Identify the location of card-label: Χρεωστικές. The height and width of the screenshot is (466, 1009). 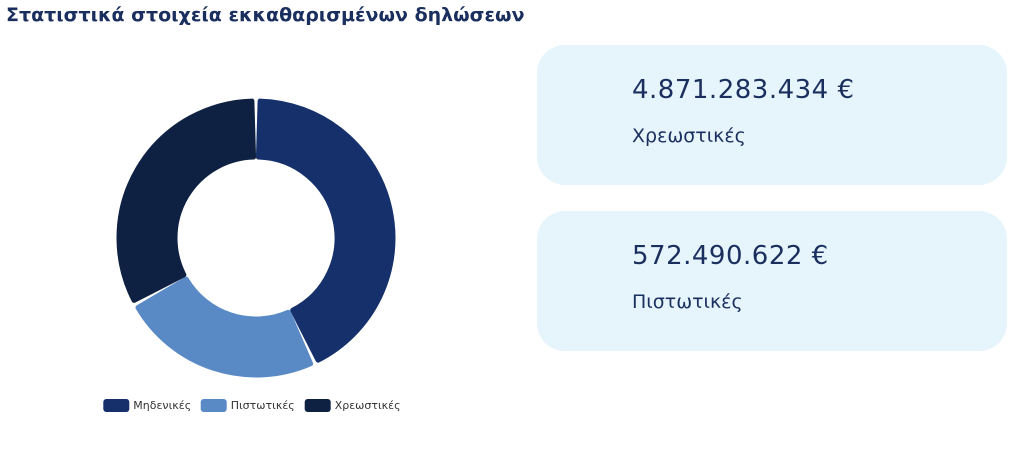
(689, 136).